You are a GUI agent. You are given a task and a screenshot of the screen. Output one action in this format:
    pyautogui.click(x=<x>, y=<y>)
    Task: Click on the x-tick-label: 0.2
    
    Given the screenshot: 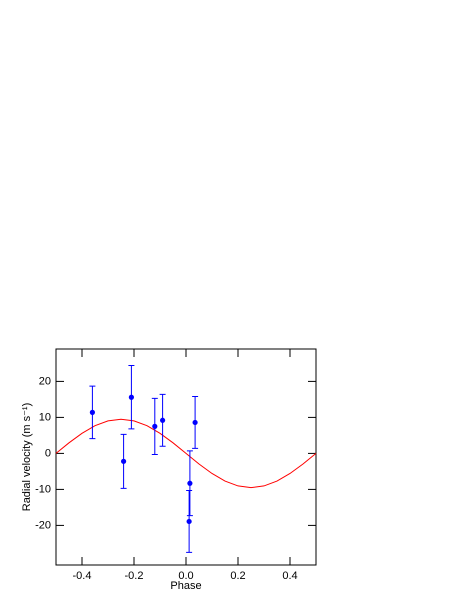 What is the action you would take?
    pyautogui.click(x=237, y=576)
    